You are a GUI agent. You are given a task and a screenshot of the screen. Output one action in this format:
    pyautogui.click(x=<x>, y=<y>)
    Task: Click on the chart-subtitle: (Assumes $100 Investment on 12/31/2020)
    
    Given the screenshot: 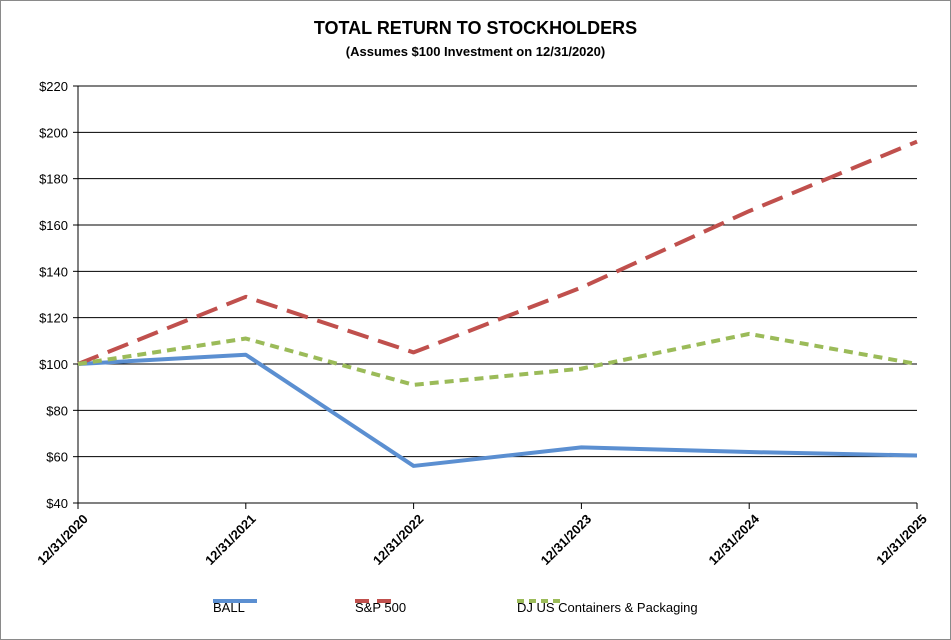 What is the action you would take?
    pyautogui.click(x=475, y=51)
    